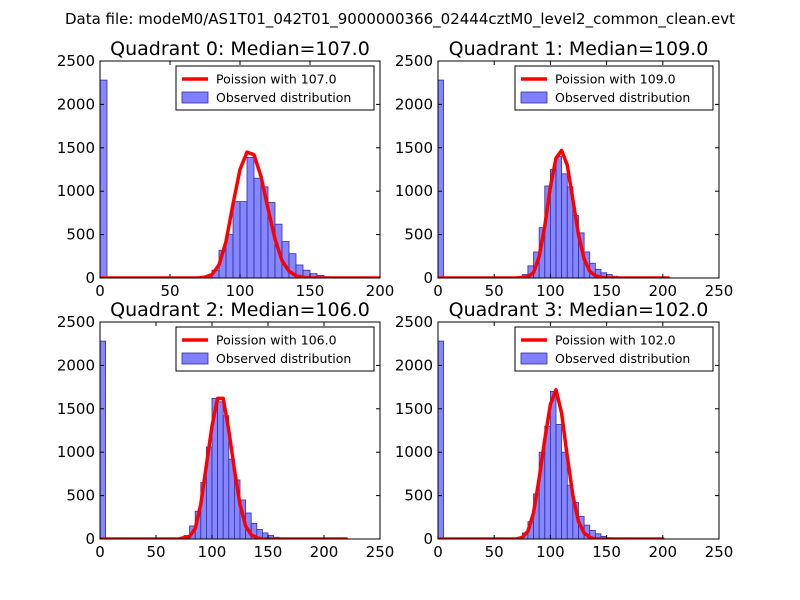 The image size is (800, 600). I want to click on subplot-title: Quadrant 2: Median=106.0, so click(240, 310).